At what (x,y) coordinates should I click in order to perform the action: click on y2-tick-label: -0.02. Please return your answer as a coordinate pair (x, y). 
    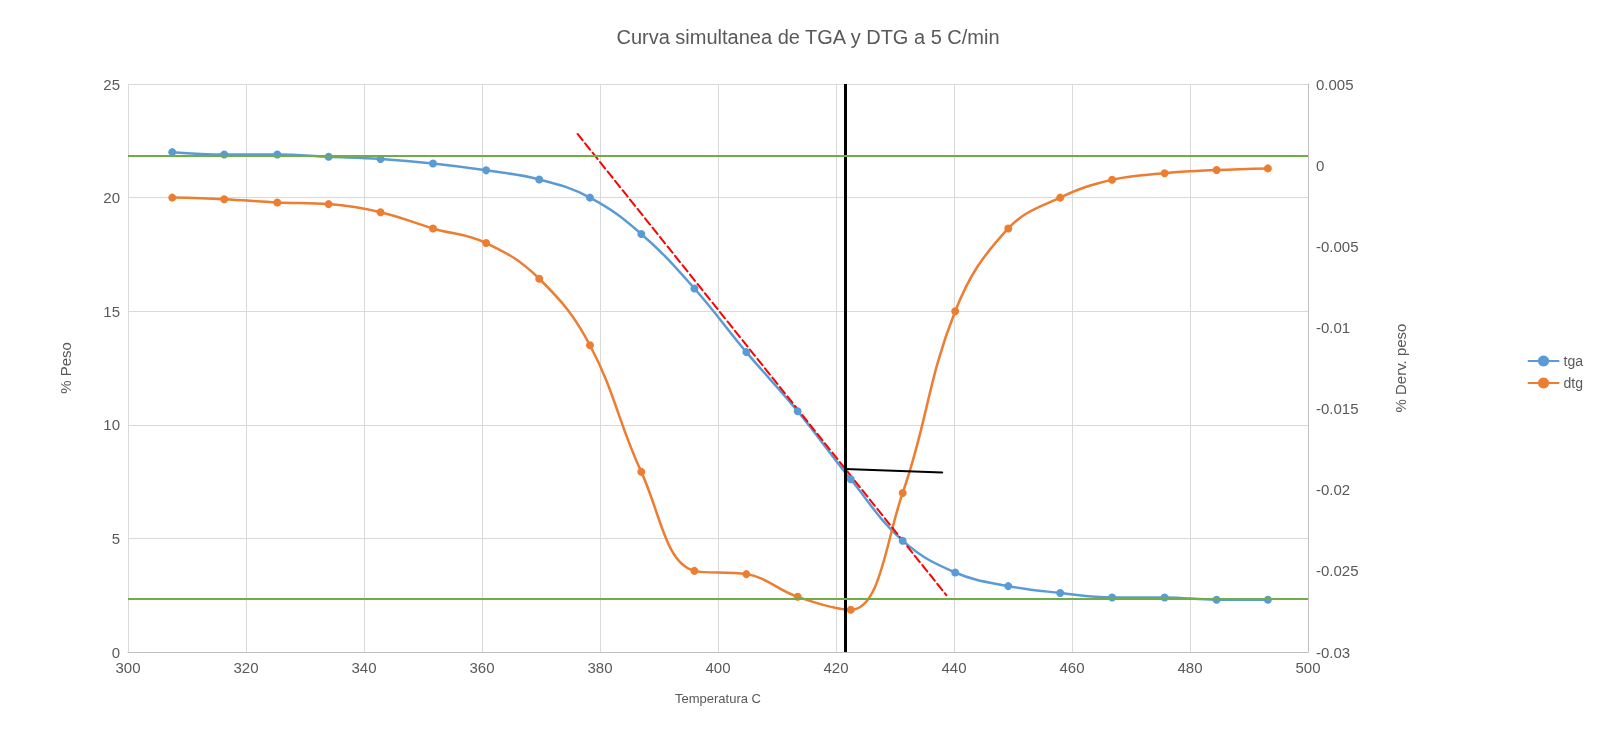
    Looking at the image, I should click on (1333, 490).